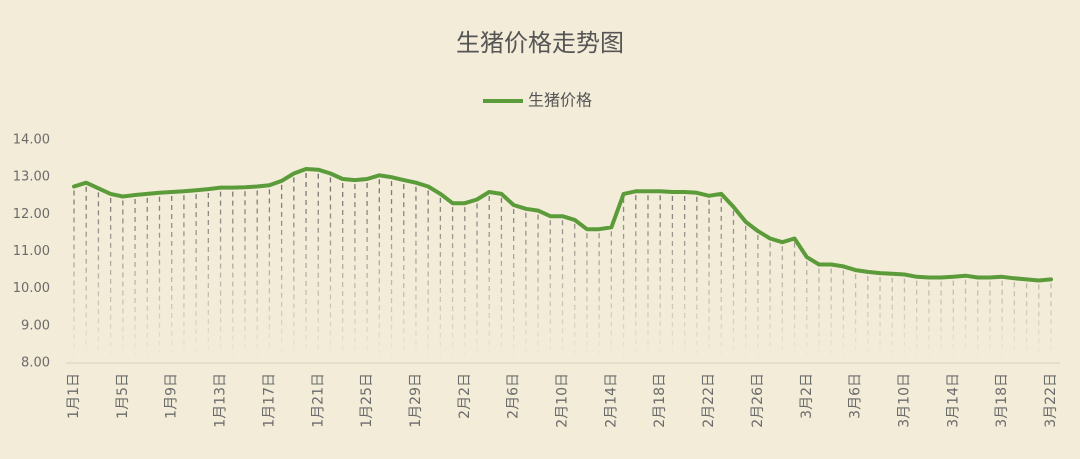  I want to click on y-tick-label: 12.00, so click(31, 214).